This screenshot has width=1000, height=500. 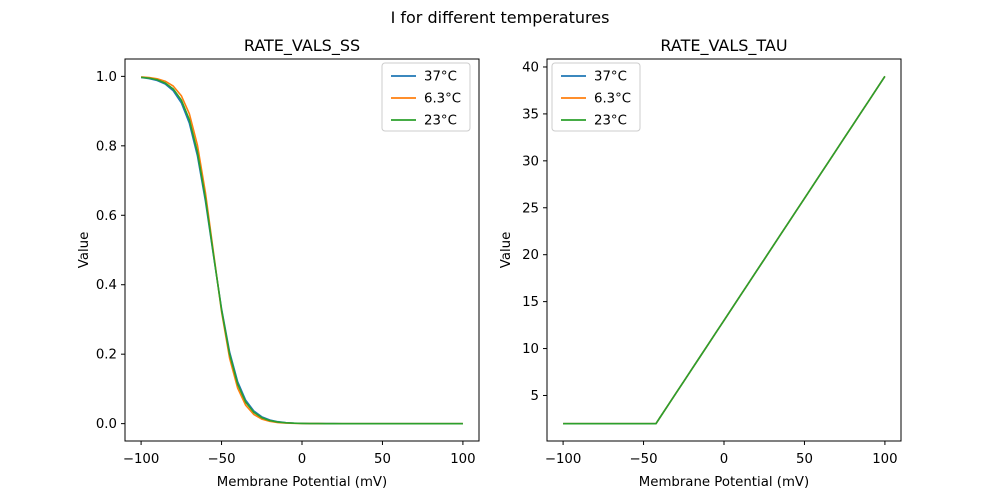 What do you see at coordinates (106, 424) in the screenshot?
I see `y-tick-label: 0.0` at bounding box center [106, 424].